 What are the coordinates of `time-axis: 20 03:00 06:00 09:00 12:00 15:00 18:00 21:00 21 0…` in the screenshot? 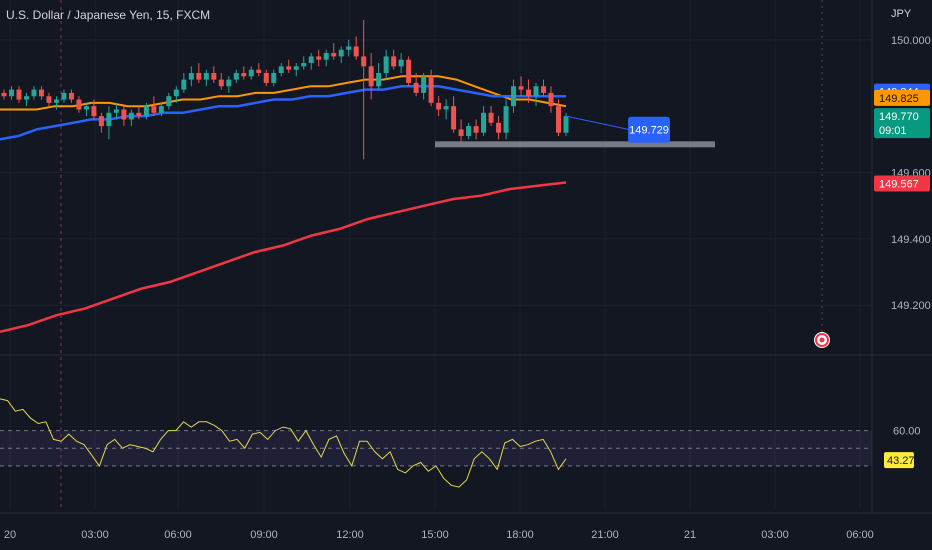 It's located at (439, 535).